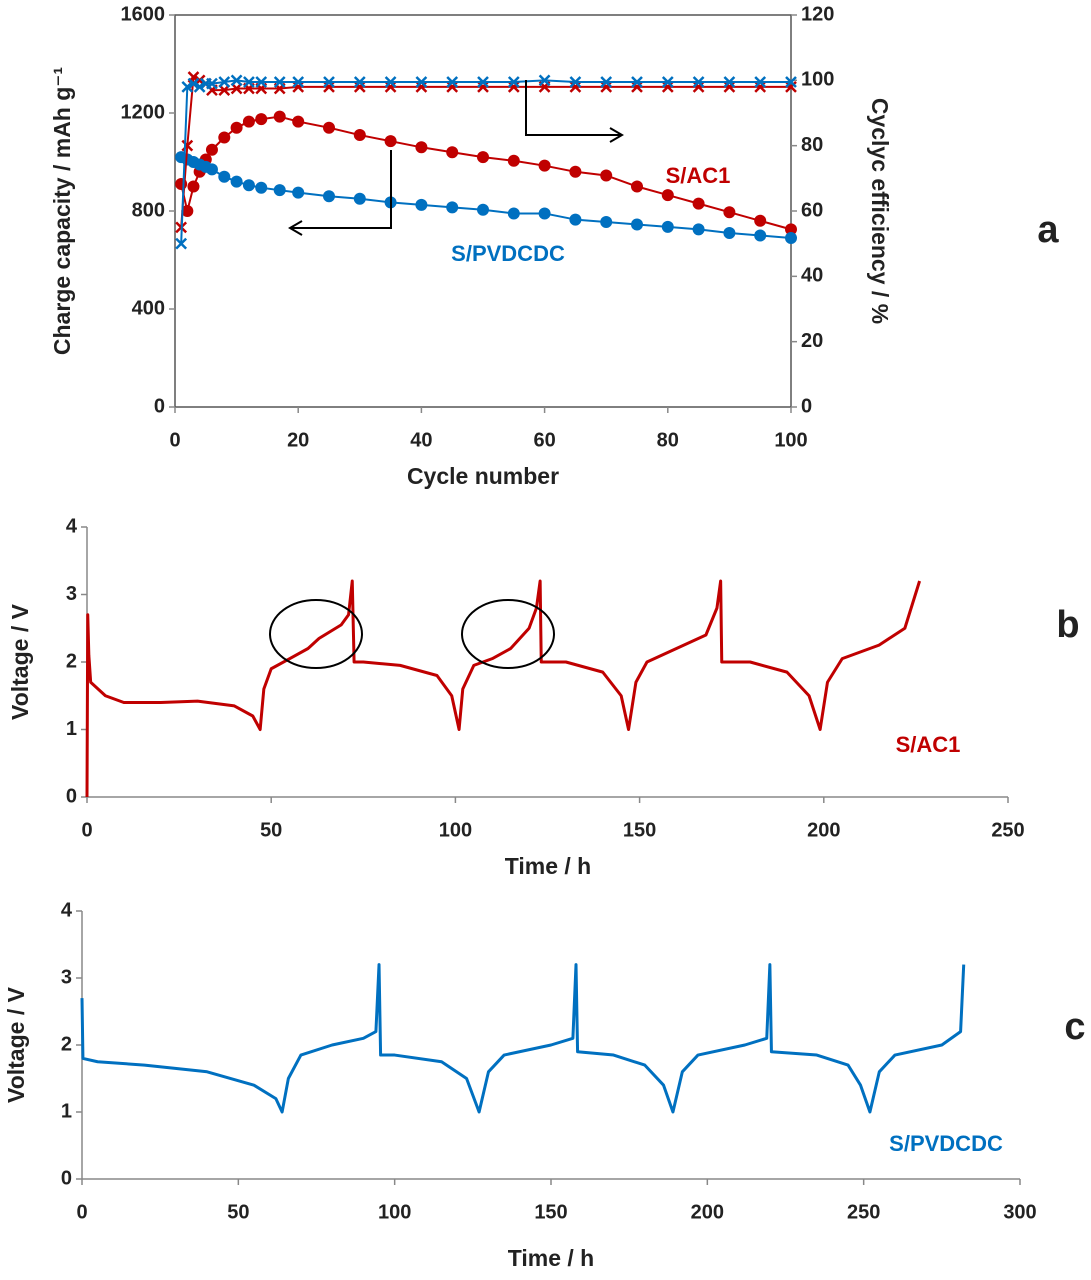 This screenshot has width=1091, height=1280. I want to click on y-axis-title: Voltage / V, so click(20, 661).